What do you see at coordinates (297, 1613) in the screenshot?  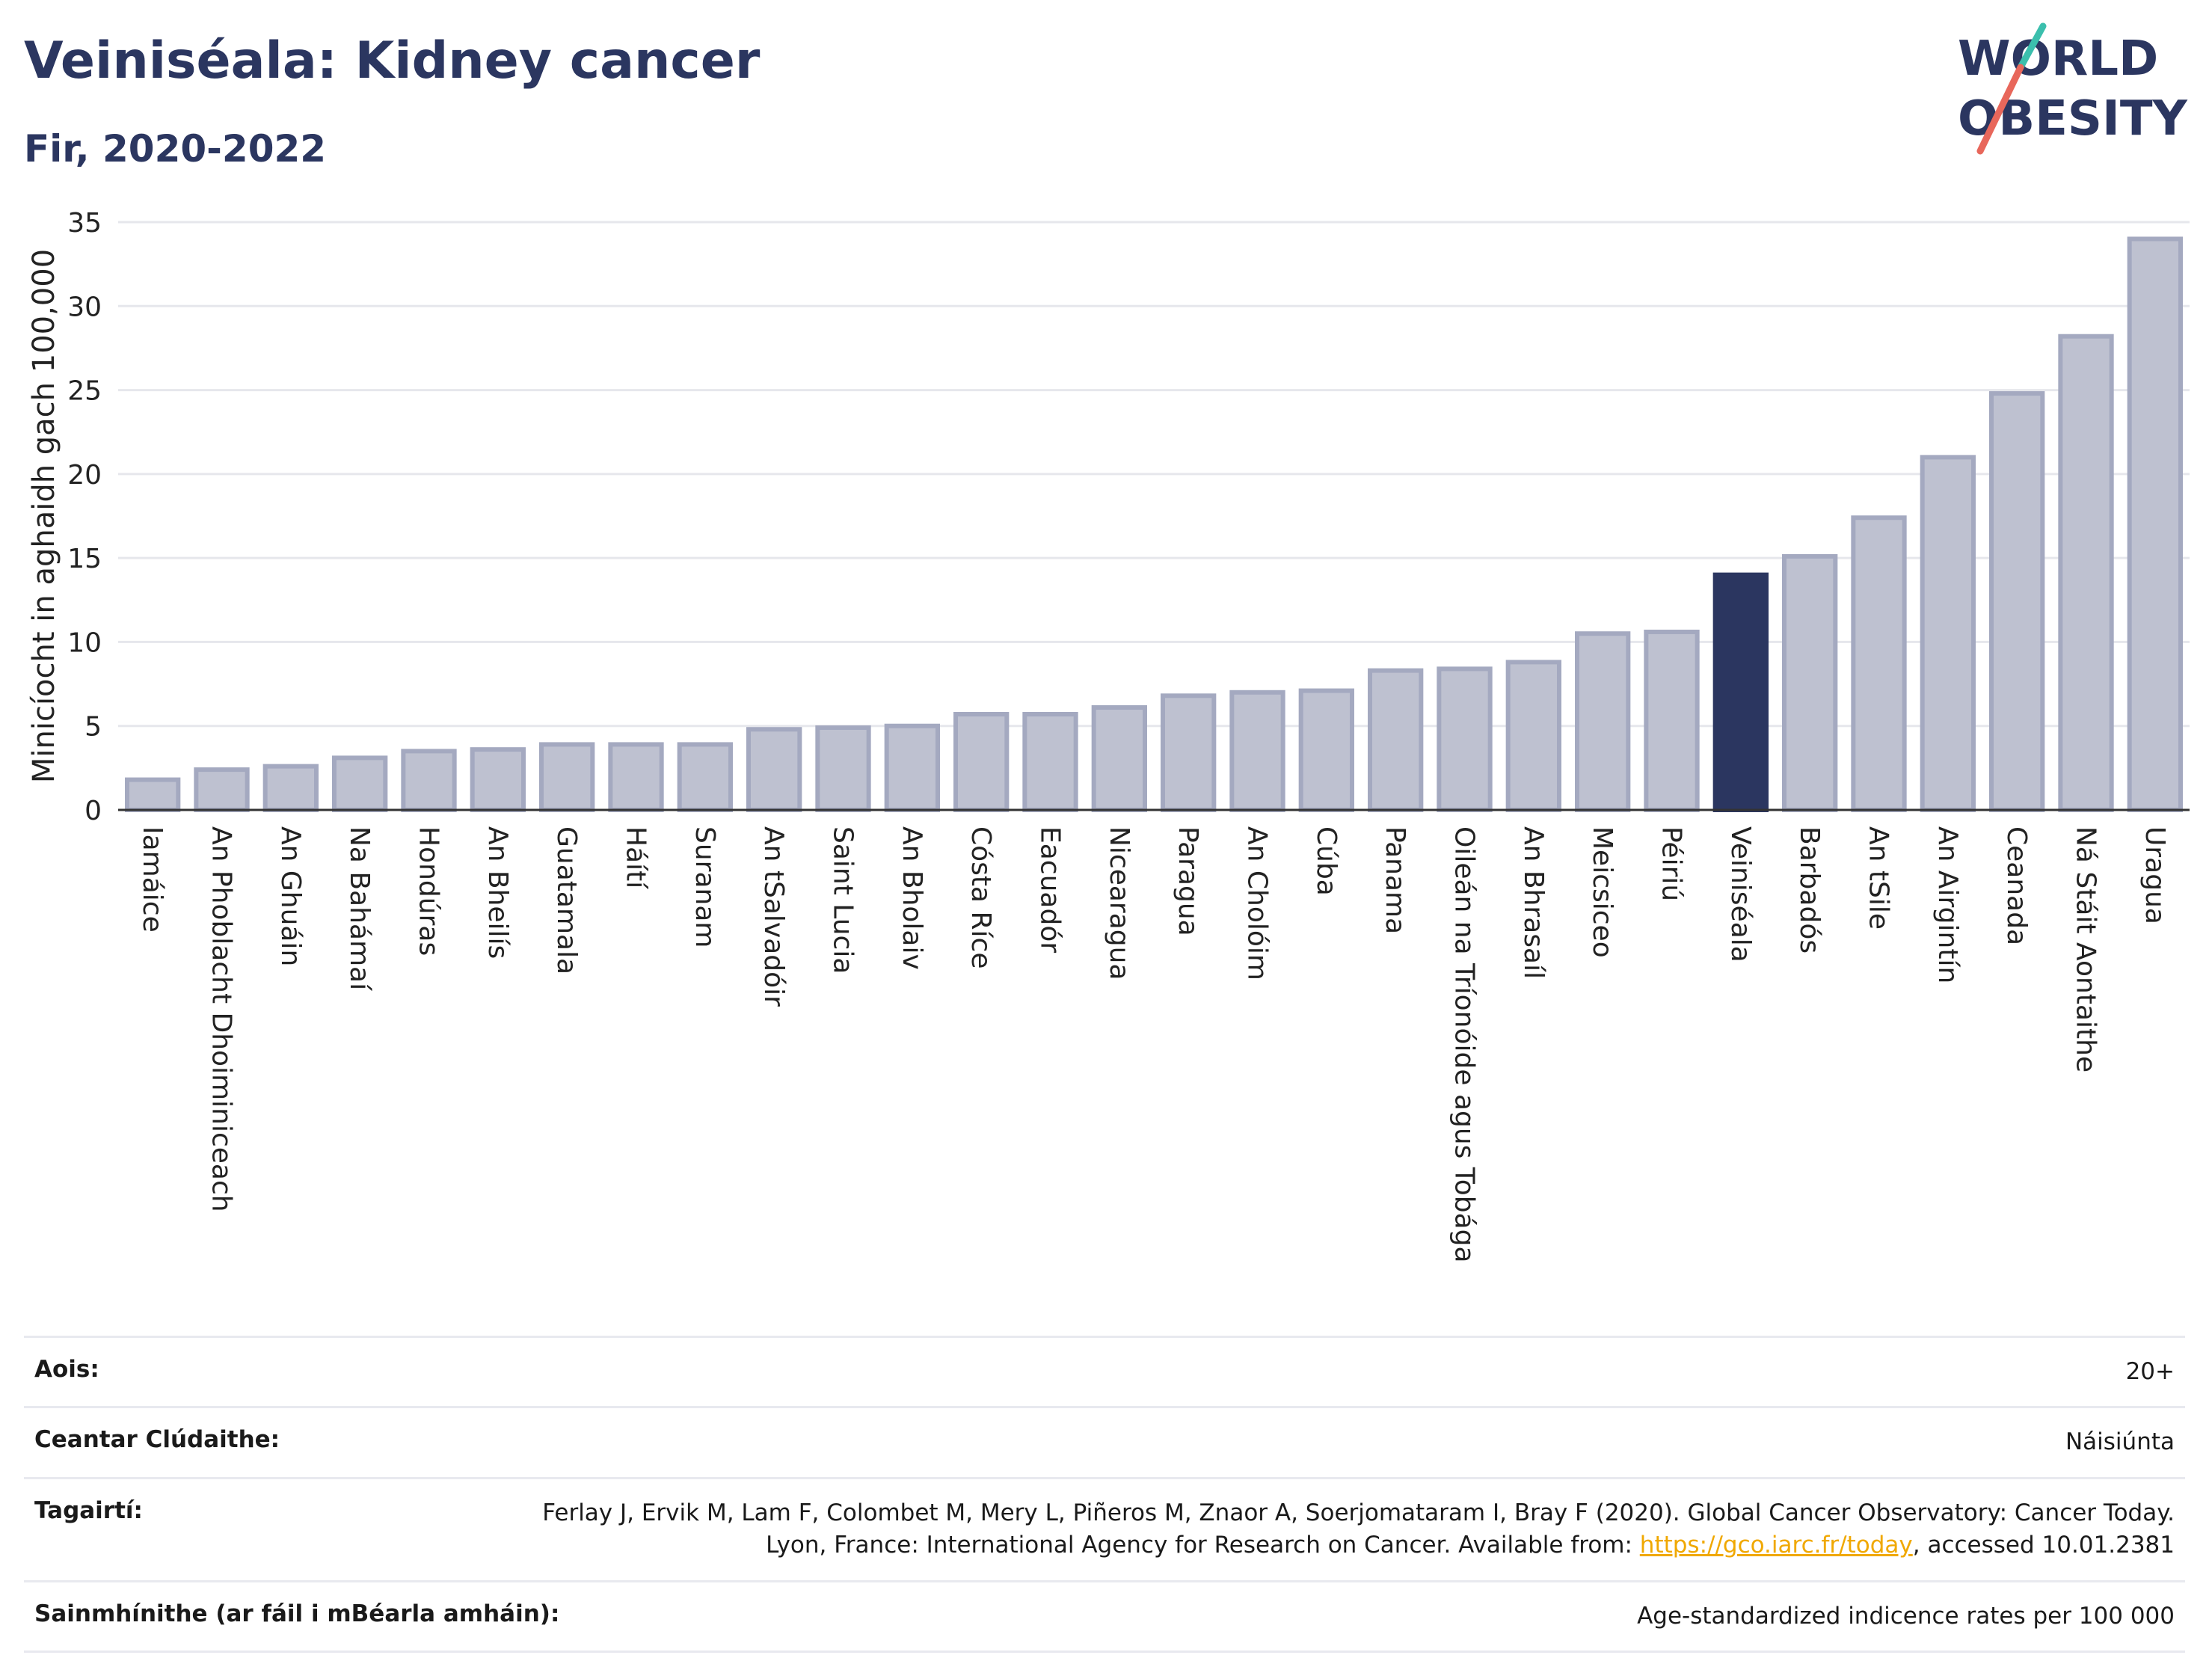 I see `info-label: Sainmhínithe (ar fáil i mBéarla amháin):` at bounding box center [297, 1613].